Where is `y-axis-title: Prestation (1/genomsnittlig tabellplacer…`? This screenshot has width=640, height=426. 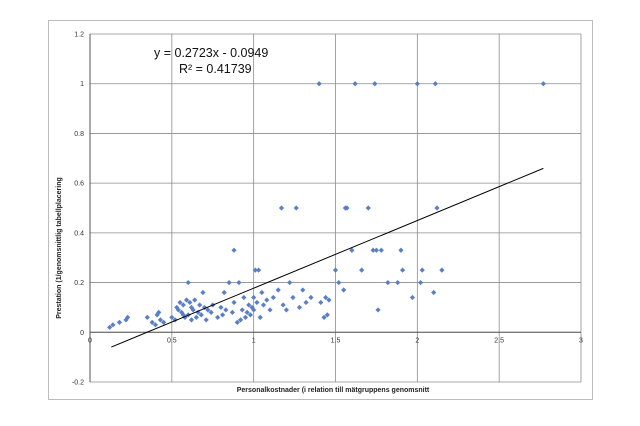
y-axis-title: Prestation (1/genomsnittlig tabellplacer… is located at coordinates (59, 248).